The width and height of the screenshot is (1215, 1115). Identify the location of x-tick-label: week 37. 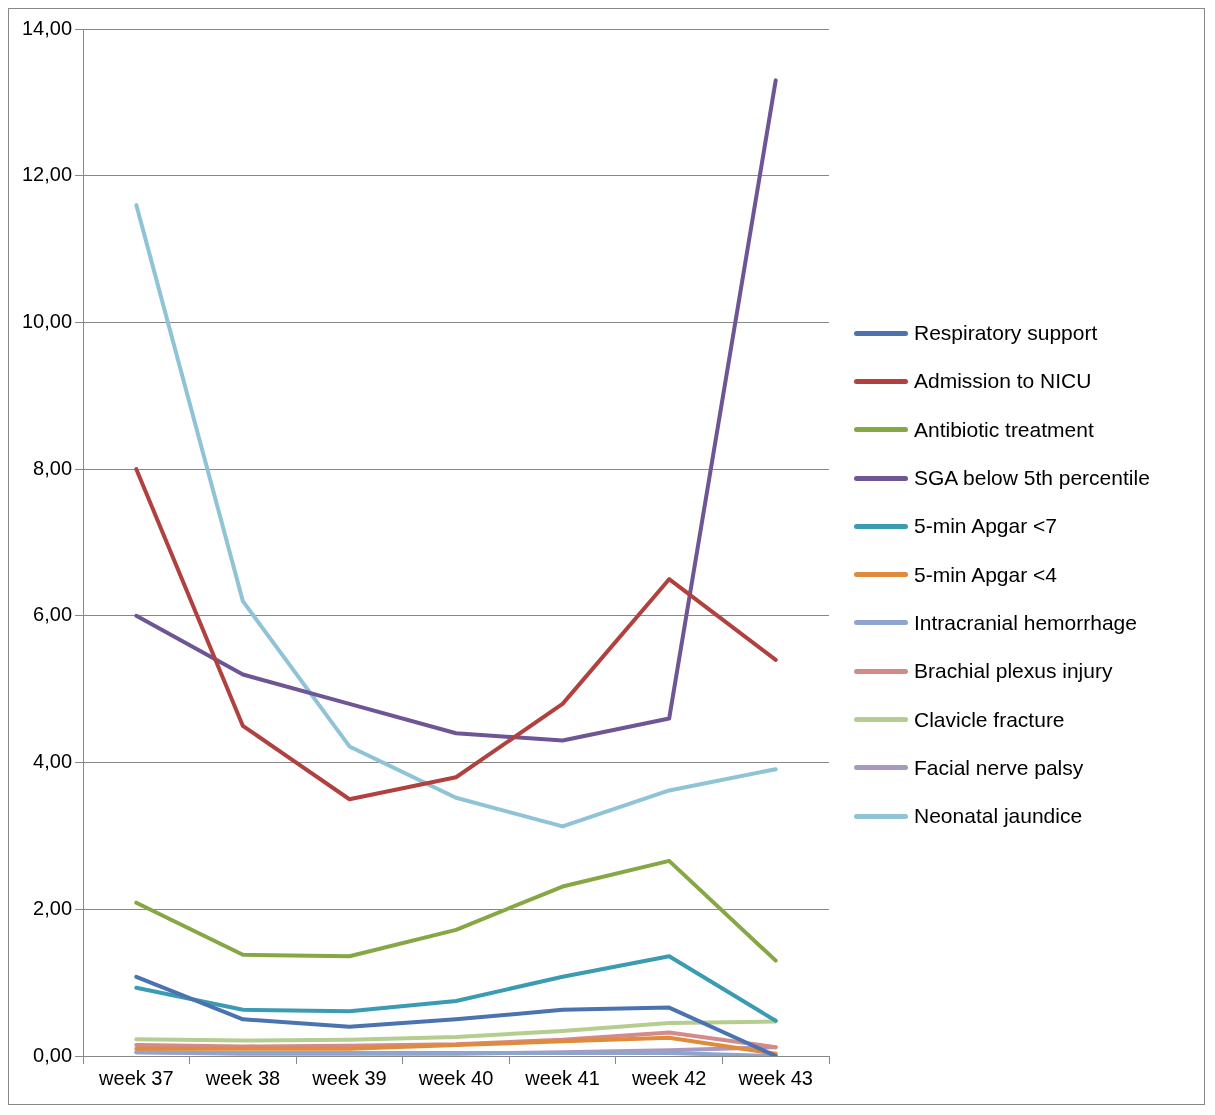
(136, 1077).